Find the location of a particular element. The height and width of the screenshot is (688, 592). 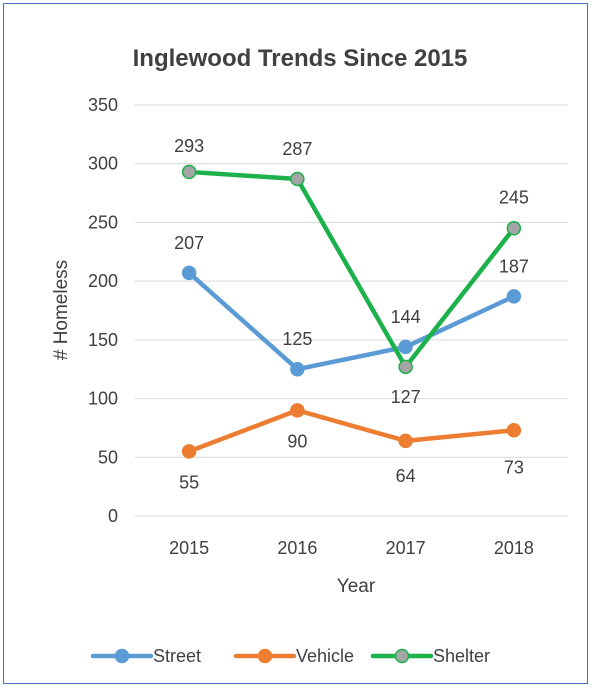

x-tick-label: 2015 is located at coordinates (189, 548).